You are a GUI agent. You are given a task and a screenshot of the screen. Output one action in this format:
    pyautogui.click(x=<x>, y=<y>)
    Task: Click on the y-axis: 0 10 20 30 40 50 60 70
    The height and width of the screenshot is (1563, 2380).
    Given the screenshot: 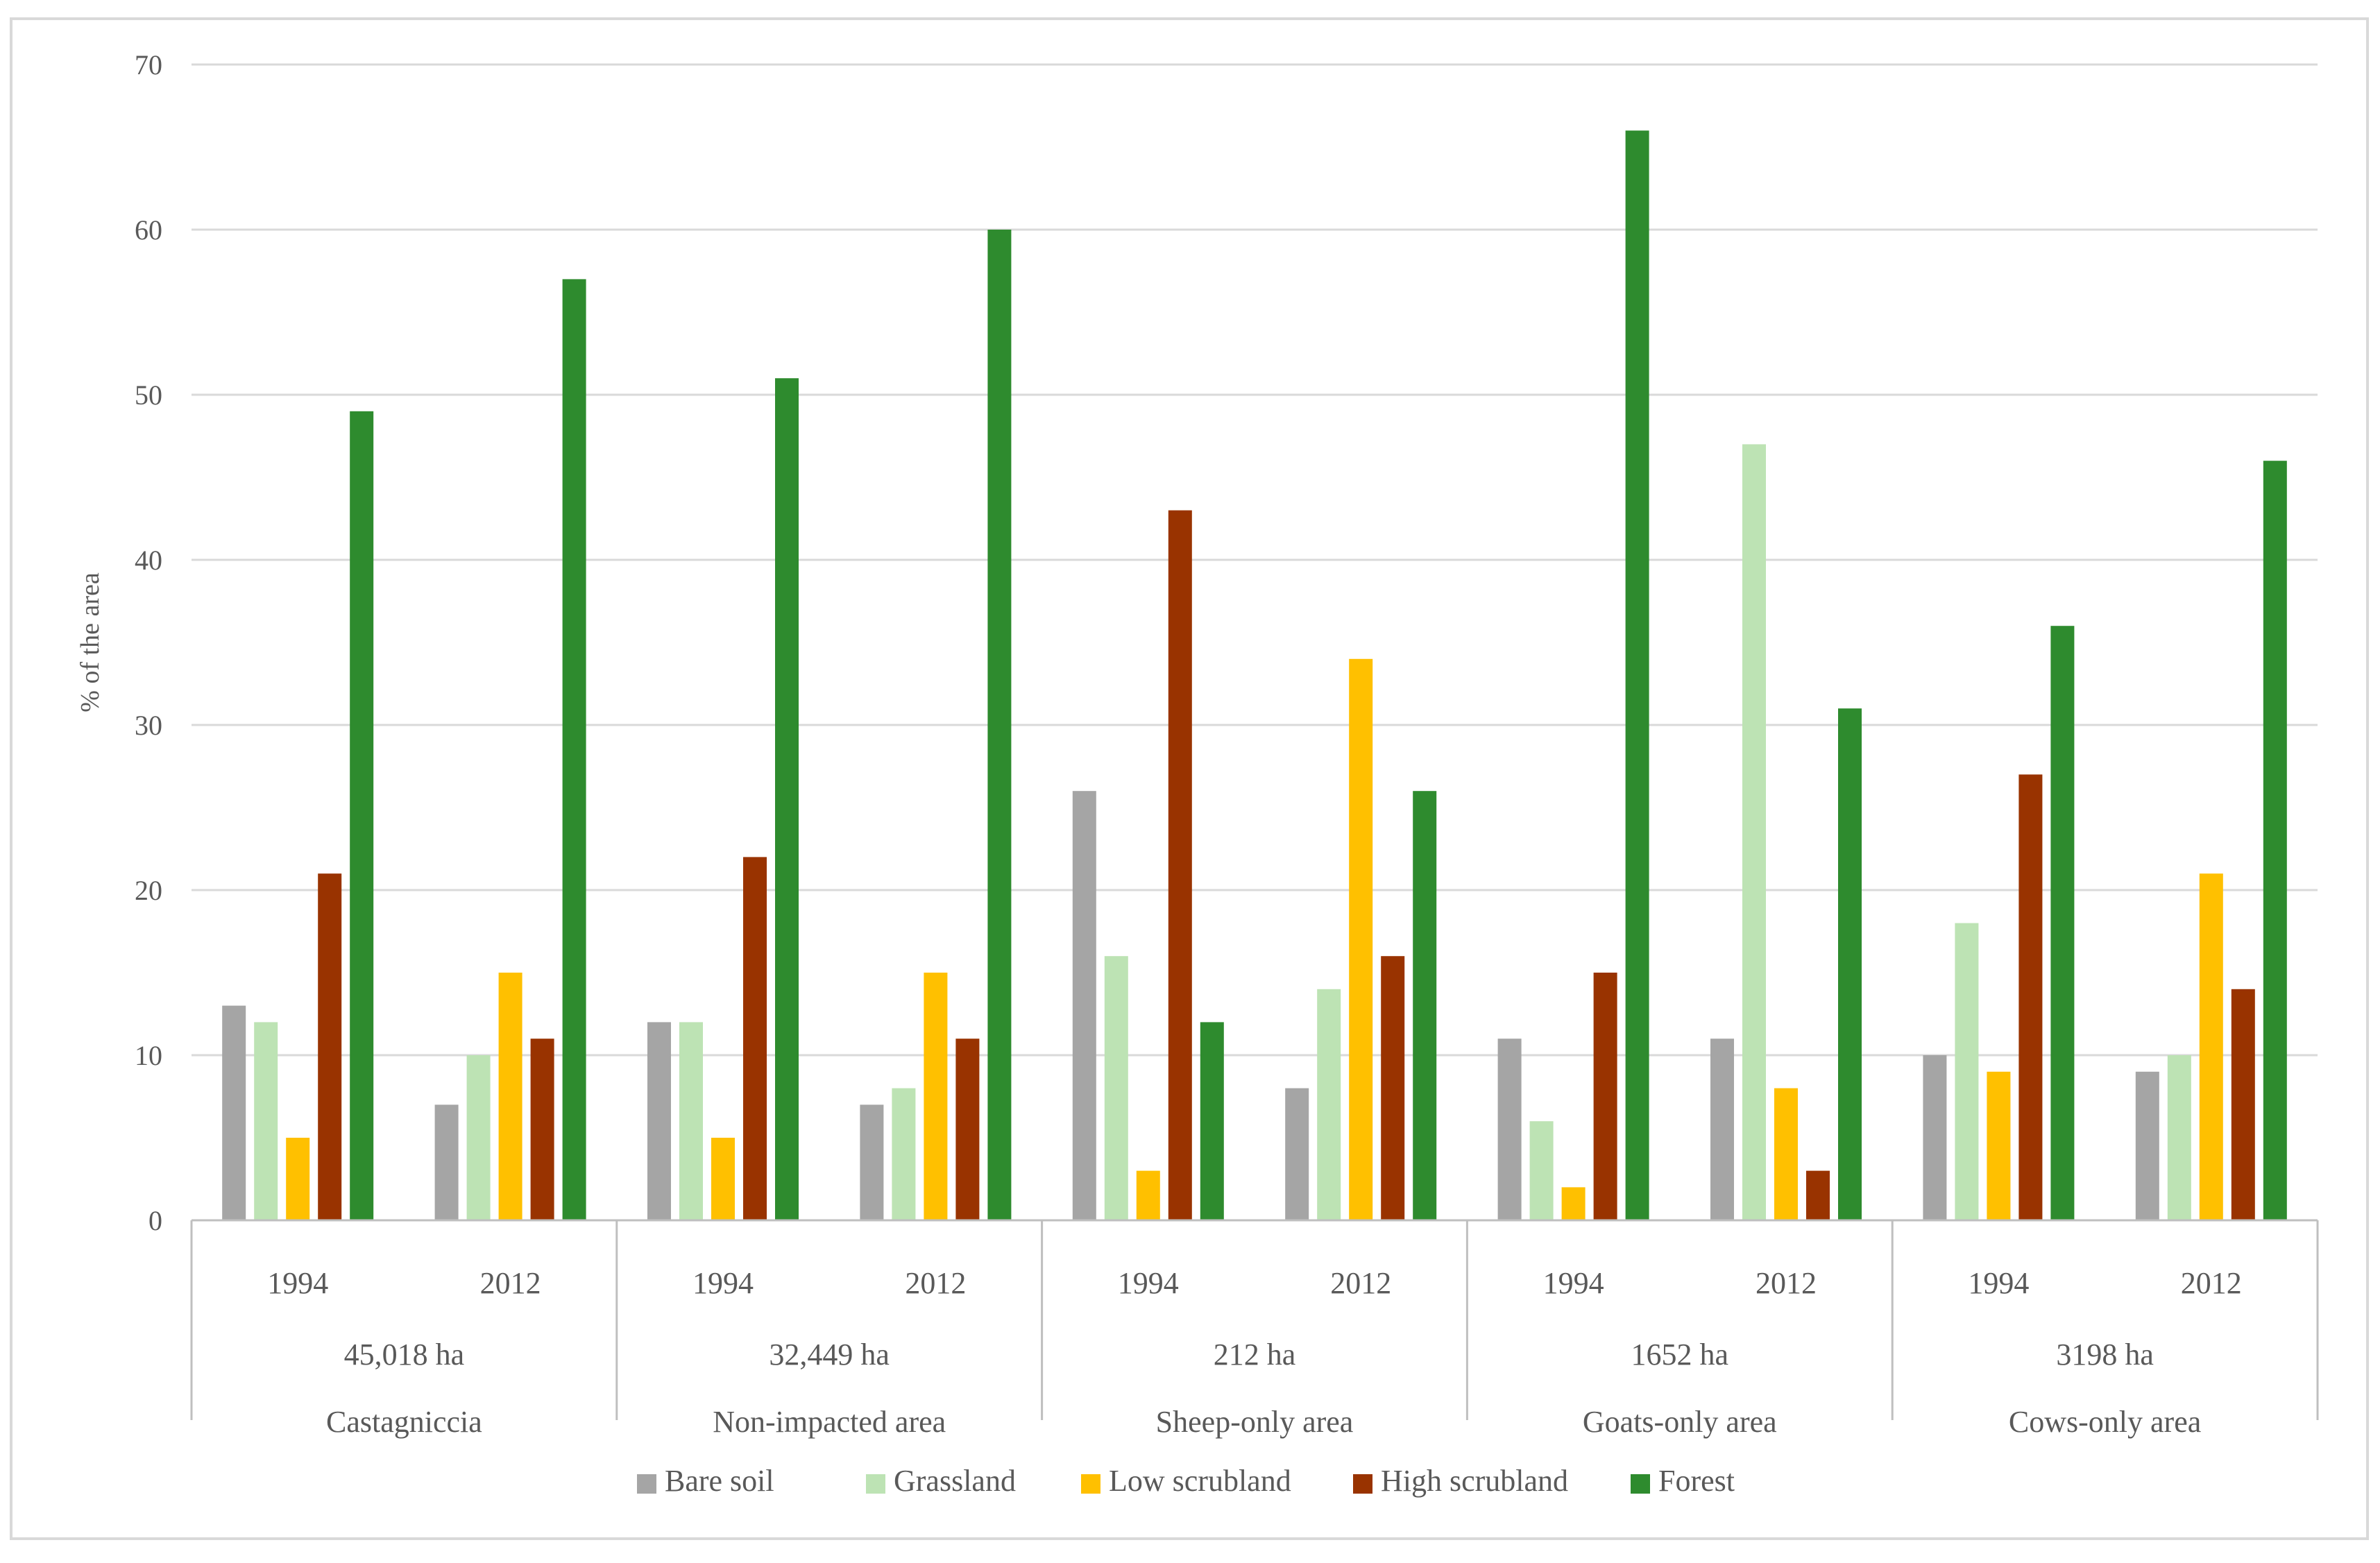 What is the action you would take?
    pyautogui.click(x=148, y=642)
    